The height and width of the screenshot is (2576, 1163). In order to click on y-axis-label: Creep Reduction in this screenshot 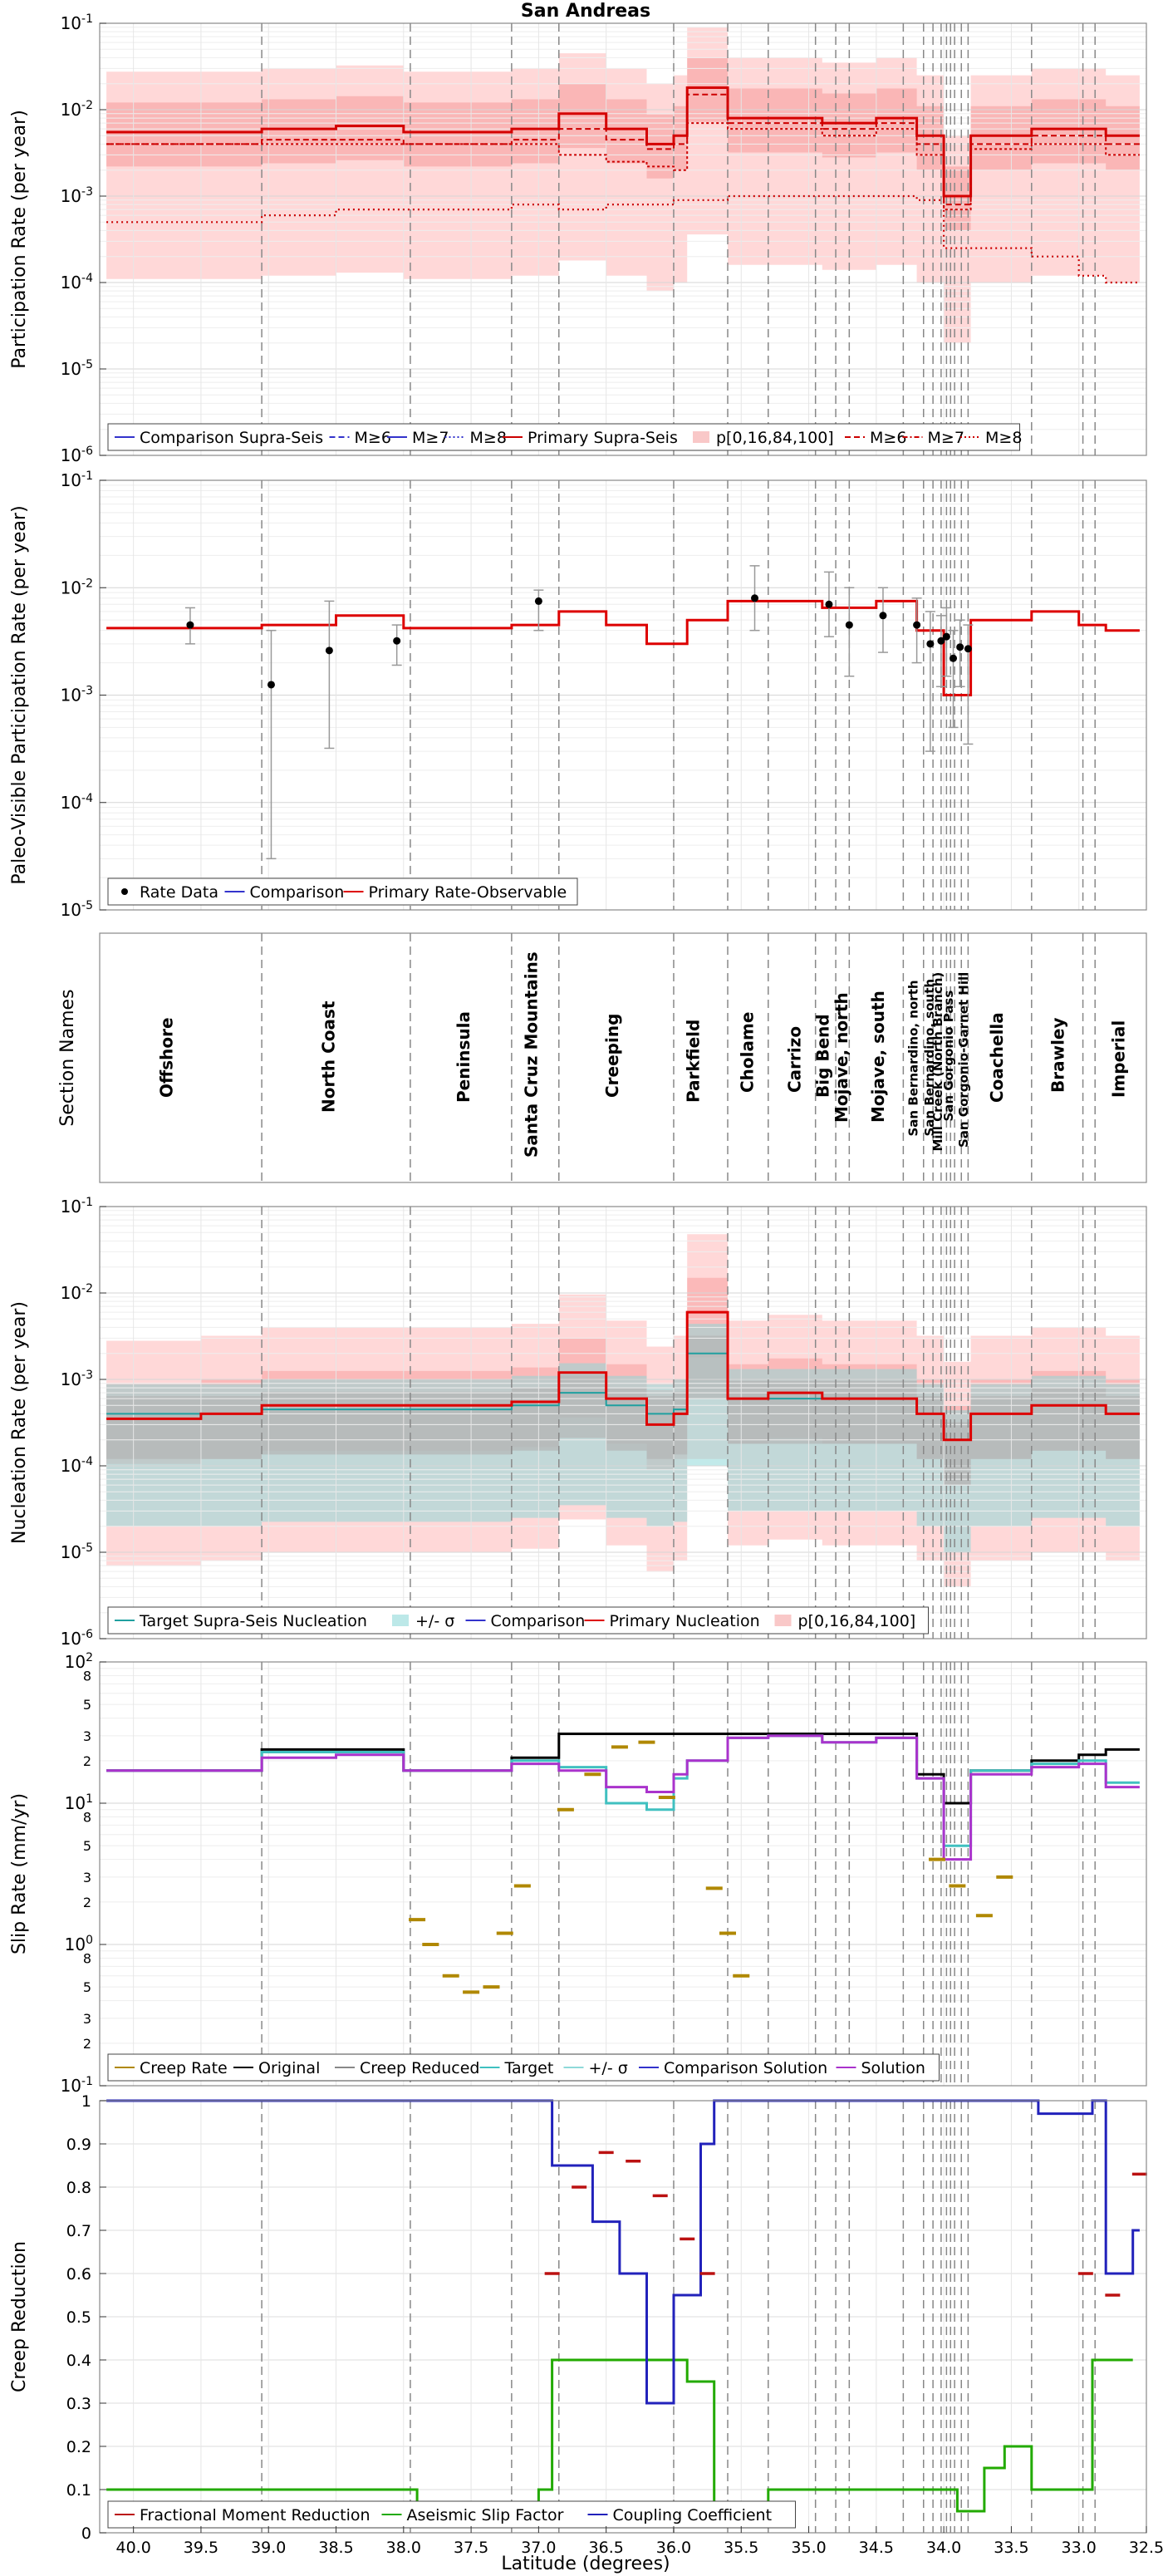, I will do `click(19, 2316)`.